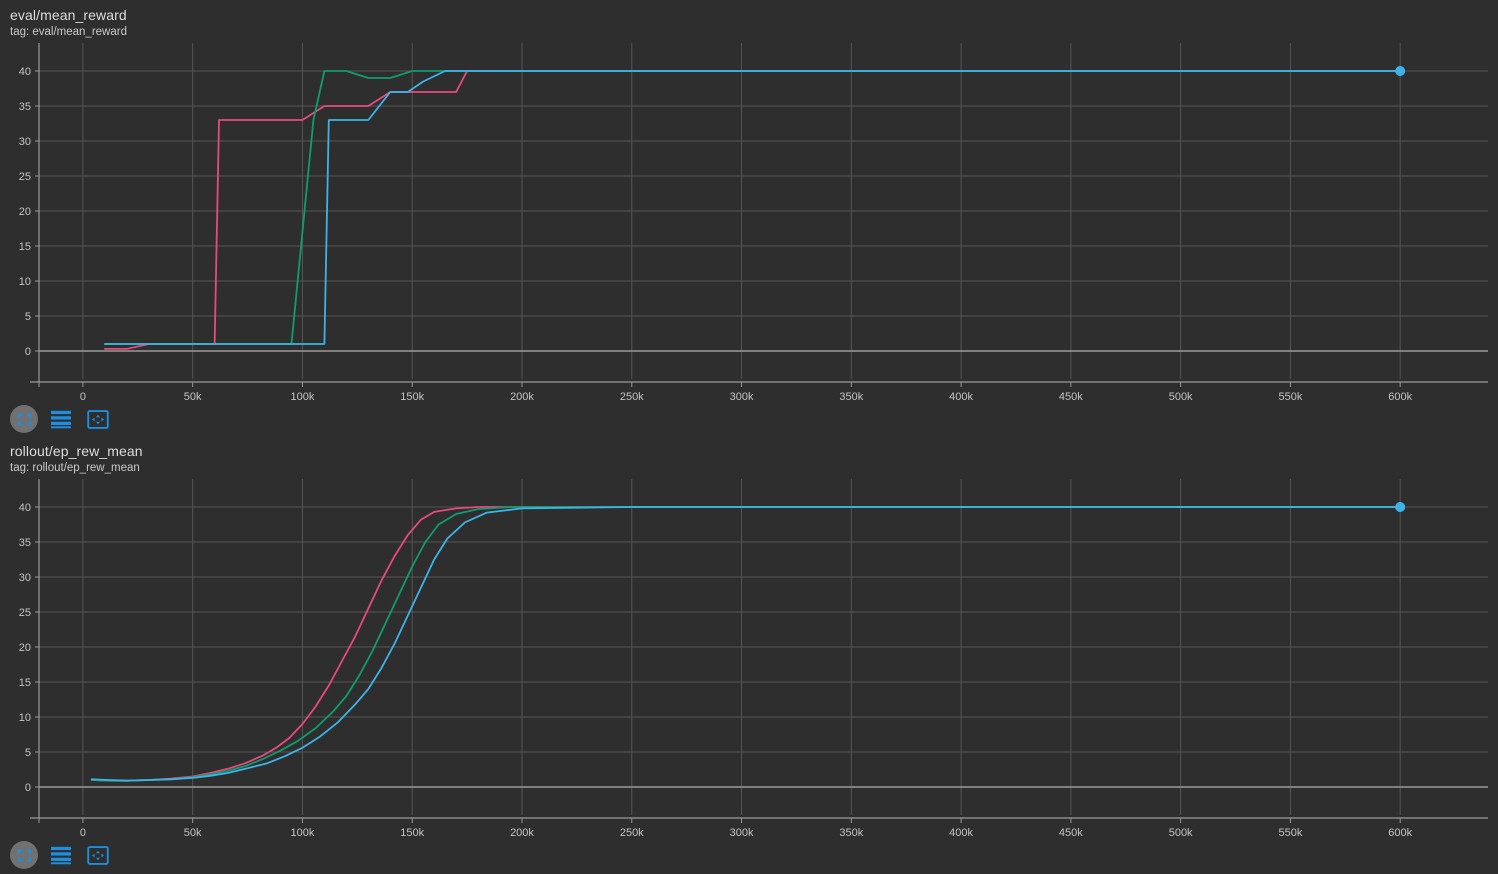 The height and width of the screenshot is (874, 1498). I want to click on chart-title: rollout/ep_rew_mean, so click(76, 451).